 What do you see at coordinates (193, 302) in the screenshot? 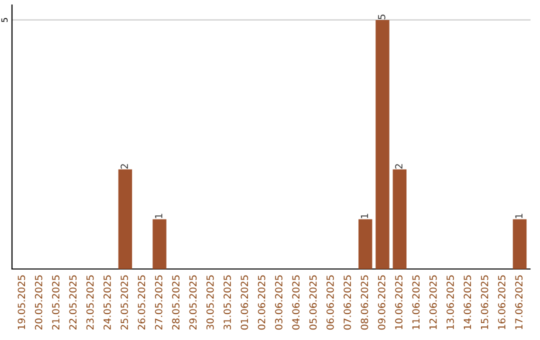
I see `x-tick-label: 29.05.2025` at bounding box center [193, 302].